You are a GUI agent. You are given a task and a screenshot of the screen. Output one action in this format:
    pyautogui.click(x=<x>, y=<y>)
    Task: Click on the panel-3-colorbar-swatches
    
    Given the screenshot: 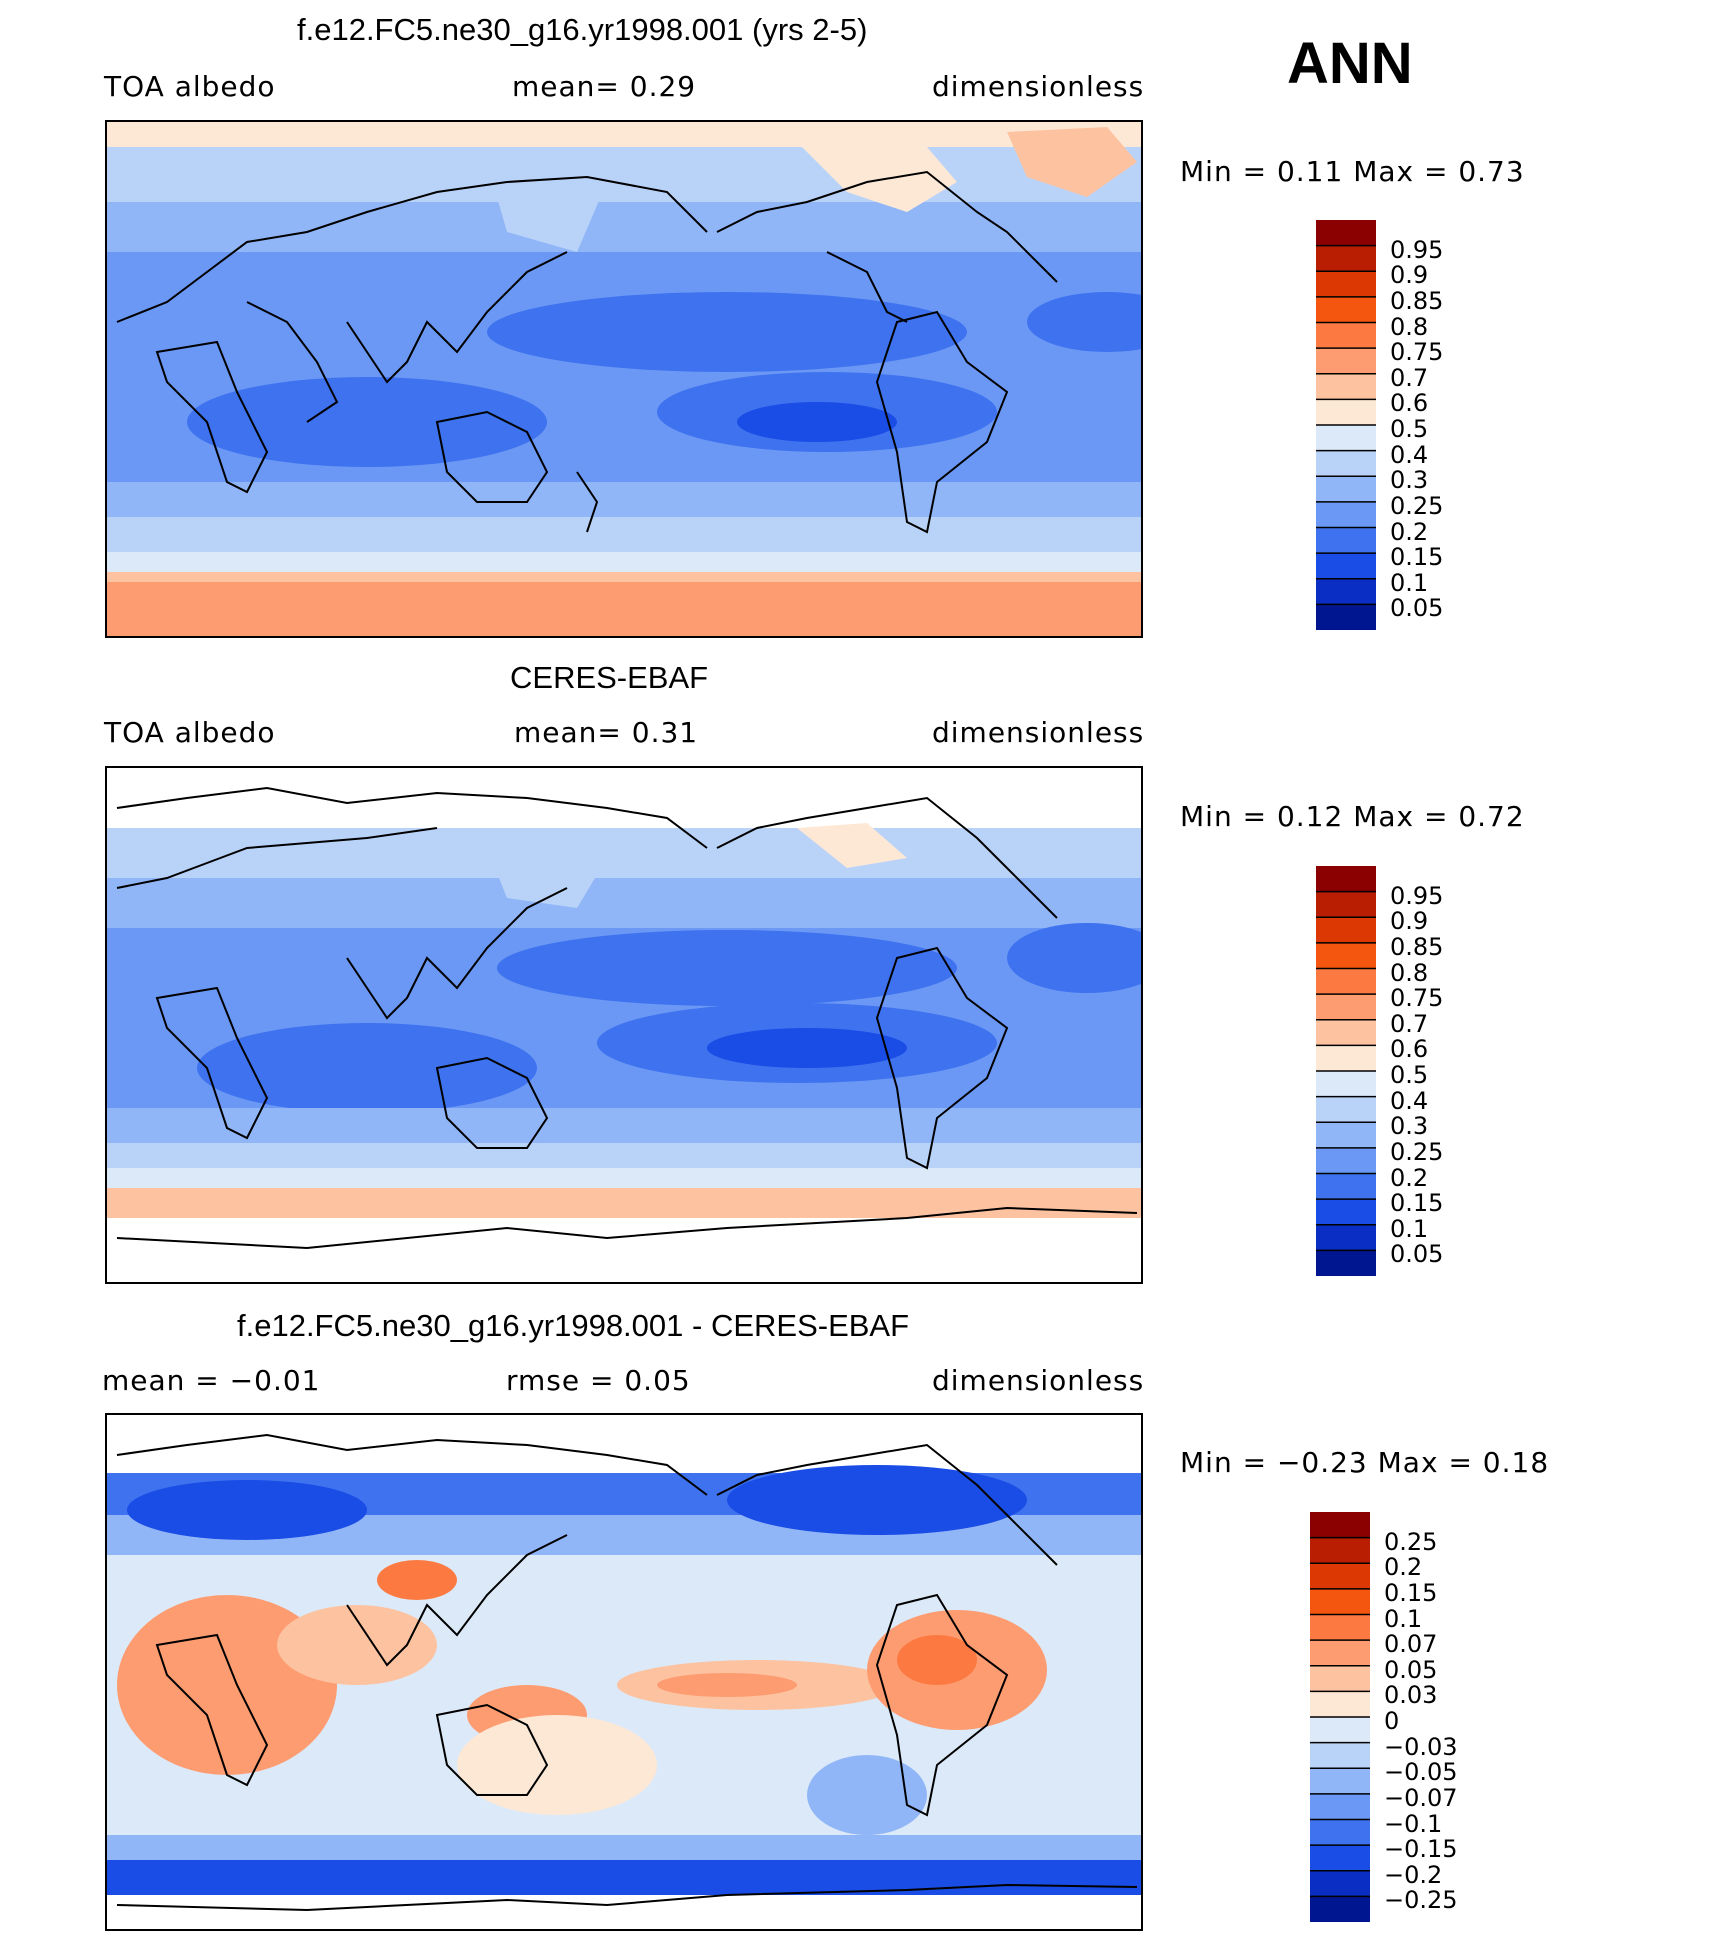 What is the action you would take?
    pyautogui.click(x=1340, y=1717)
    